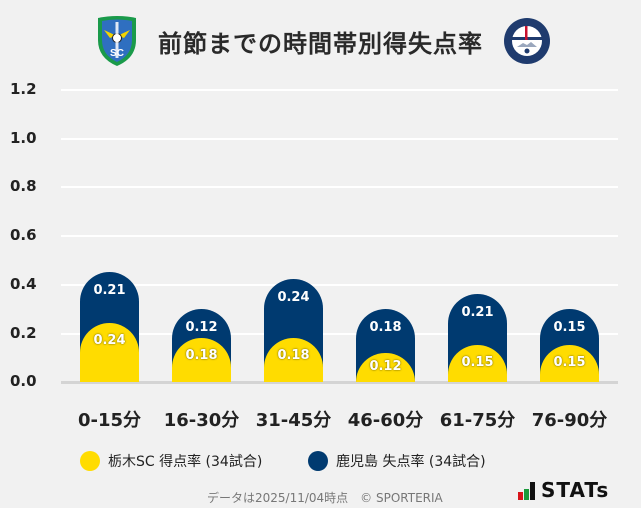  What do you see at coordinates (23, 333) in the screenshot?
I see `y-tick-label: 0.2` at bounding box center [23, 333].